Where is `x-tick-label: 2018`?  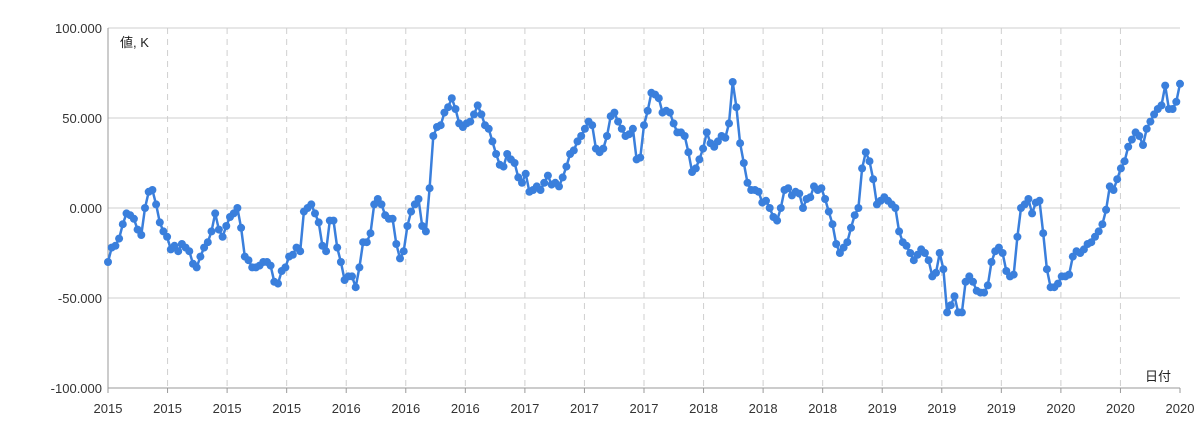
x-tick-label: 2018 is located at coordinates (763, 408).